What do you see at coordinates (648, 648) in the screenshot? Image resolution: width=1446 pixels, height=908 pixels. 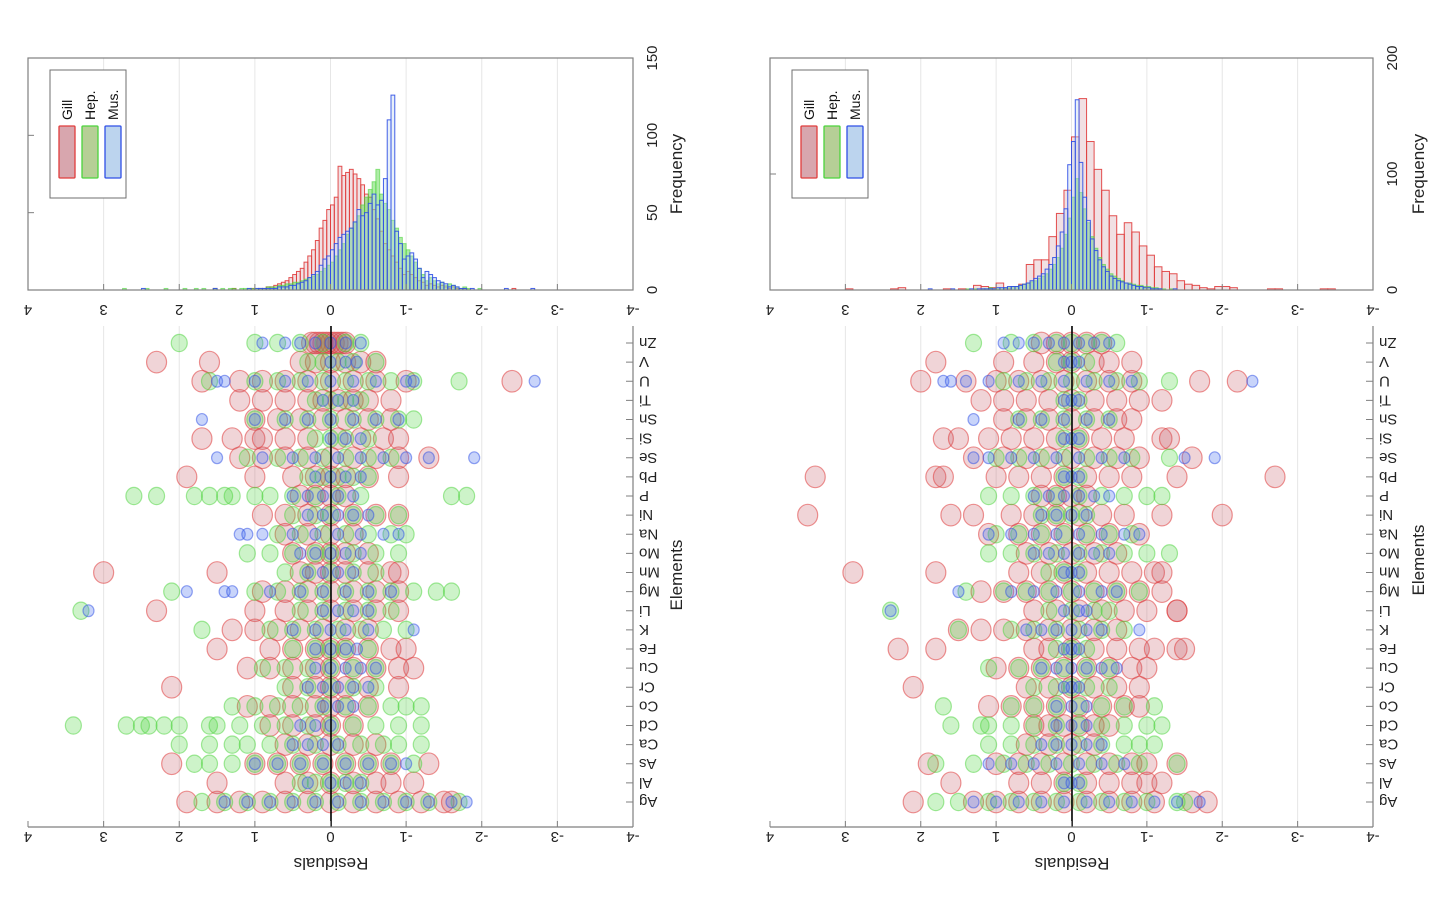 I see `element-label-fe: Fe` at bounding box center [648, 648].